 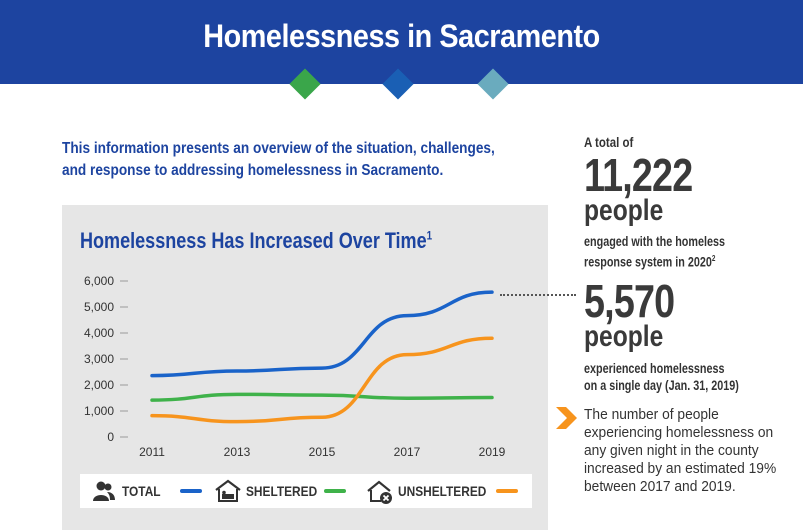 What do you see at coordinates (650, 262) in the screenshot?
I see `total-desc-line-2: response system in 20202` at bounding box center [650, 262].